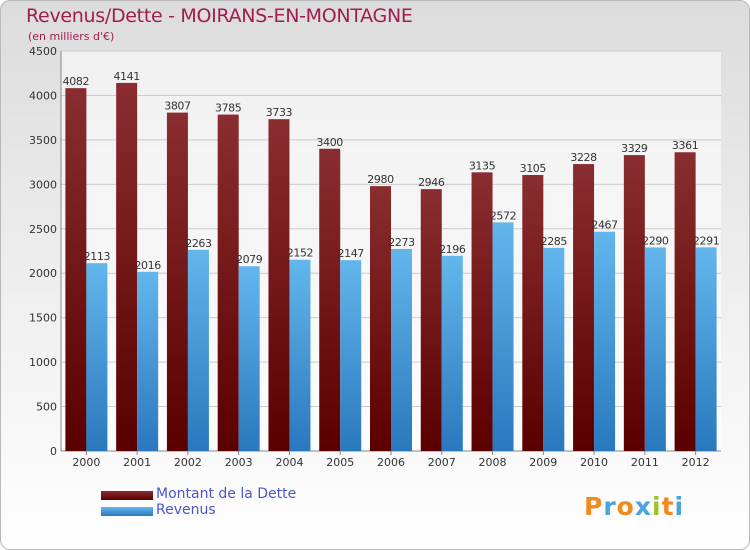 This screenshot has width=750, height=550. I want to click on data-label-debt: 3807, so click(177, 106).